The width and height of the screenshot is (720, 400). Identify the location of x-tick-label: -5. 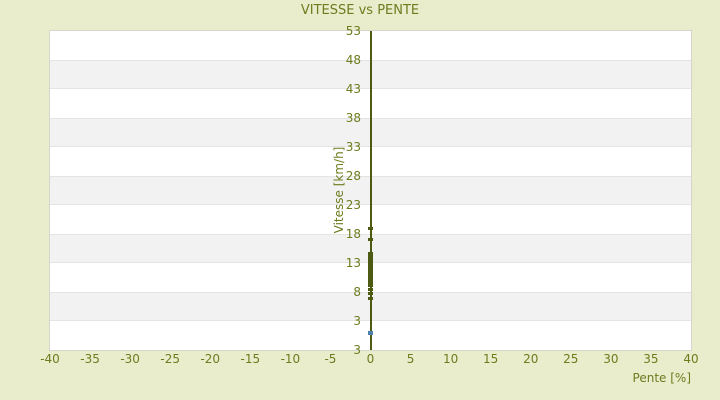
(330, 359).